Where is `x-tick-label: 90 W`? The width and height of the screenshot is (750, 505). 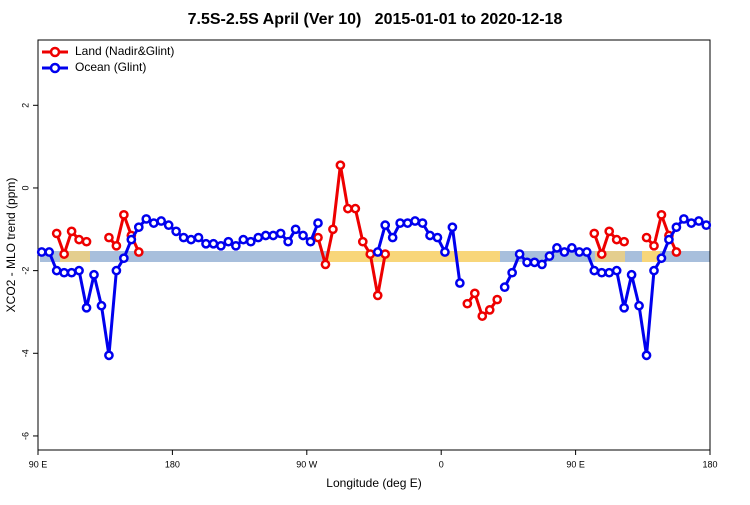 x-tick-label: 90 W is located at coordinates (307, 464).